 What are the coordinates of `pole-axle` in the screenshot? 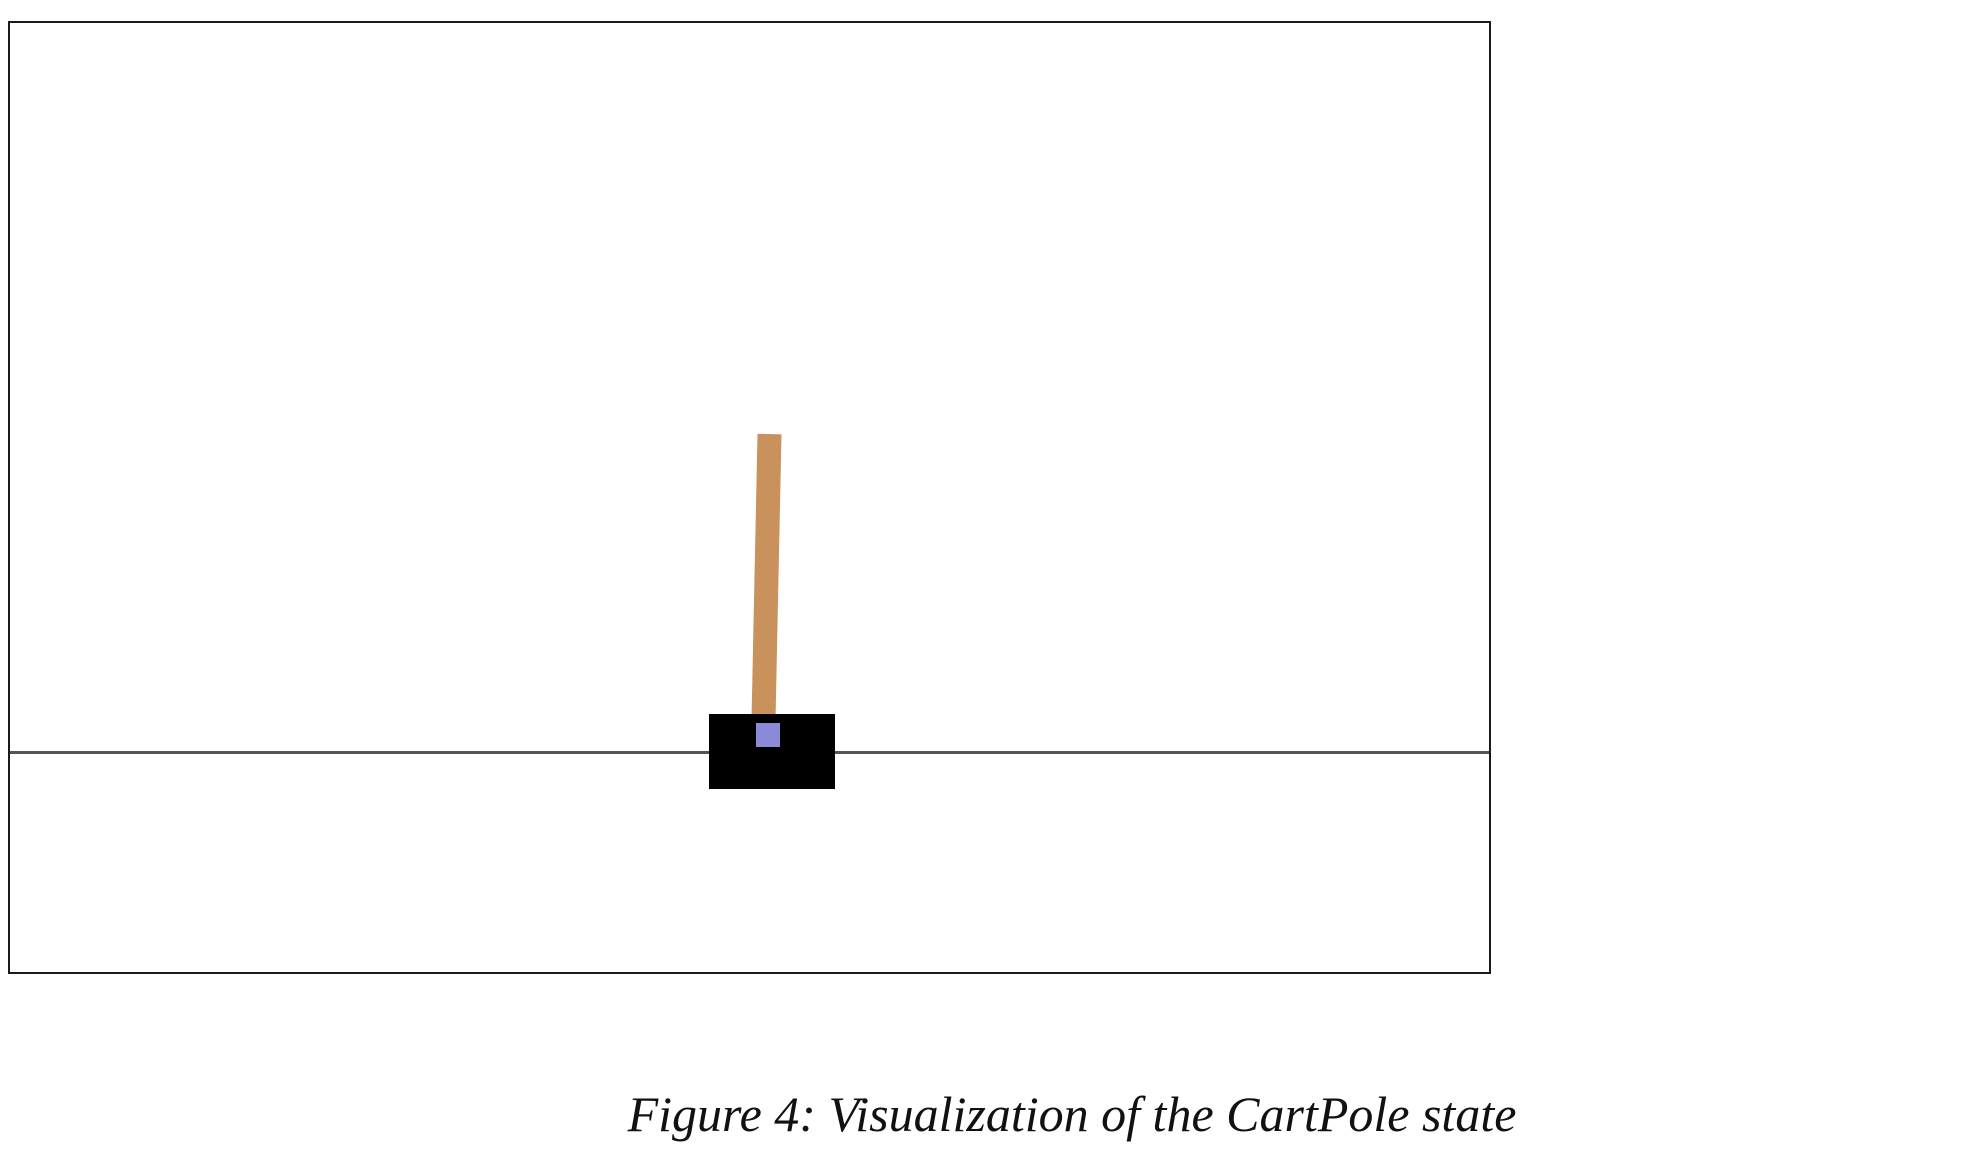 It's located at (768, 735).